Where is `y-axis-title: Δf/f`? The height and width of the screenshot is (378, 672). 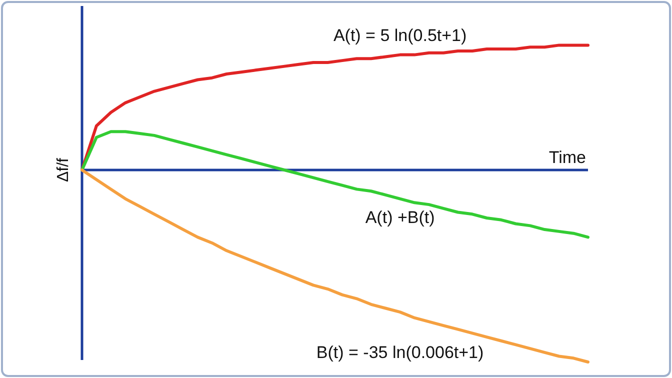 y-axis-title: Δf/f is located at coordinates (63, 169).